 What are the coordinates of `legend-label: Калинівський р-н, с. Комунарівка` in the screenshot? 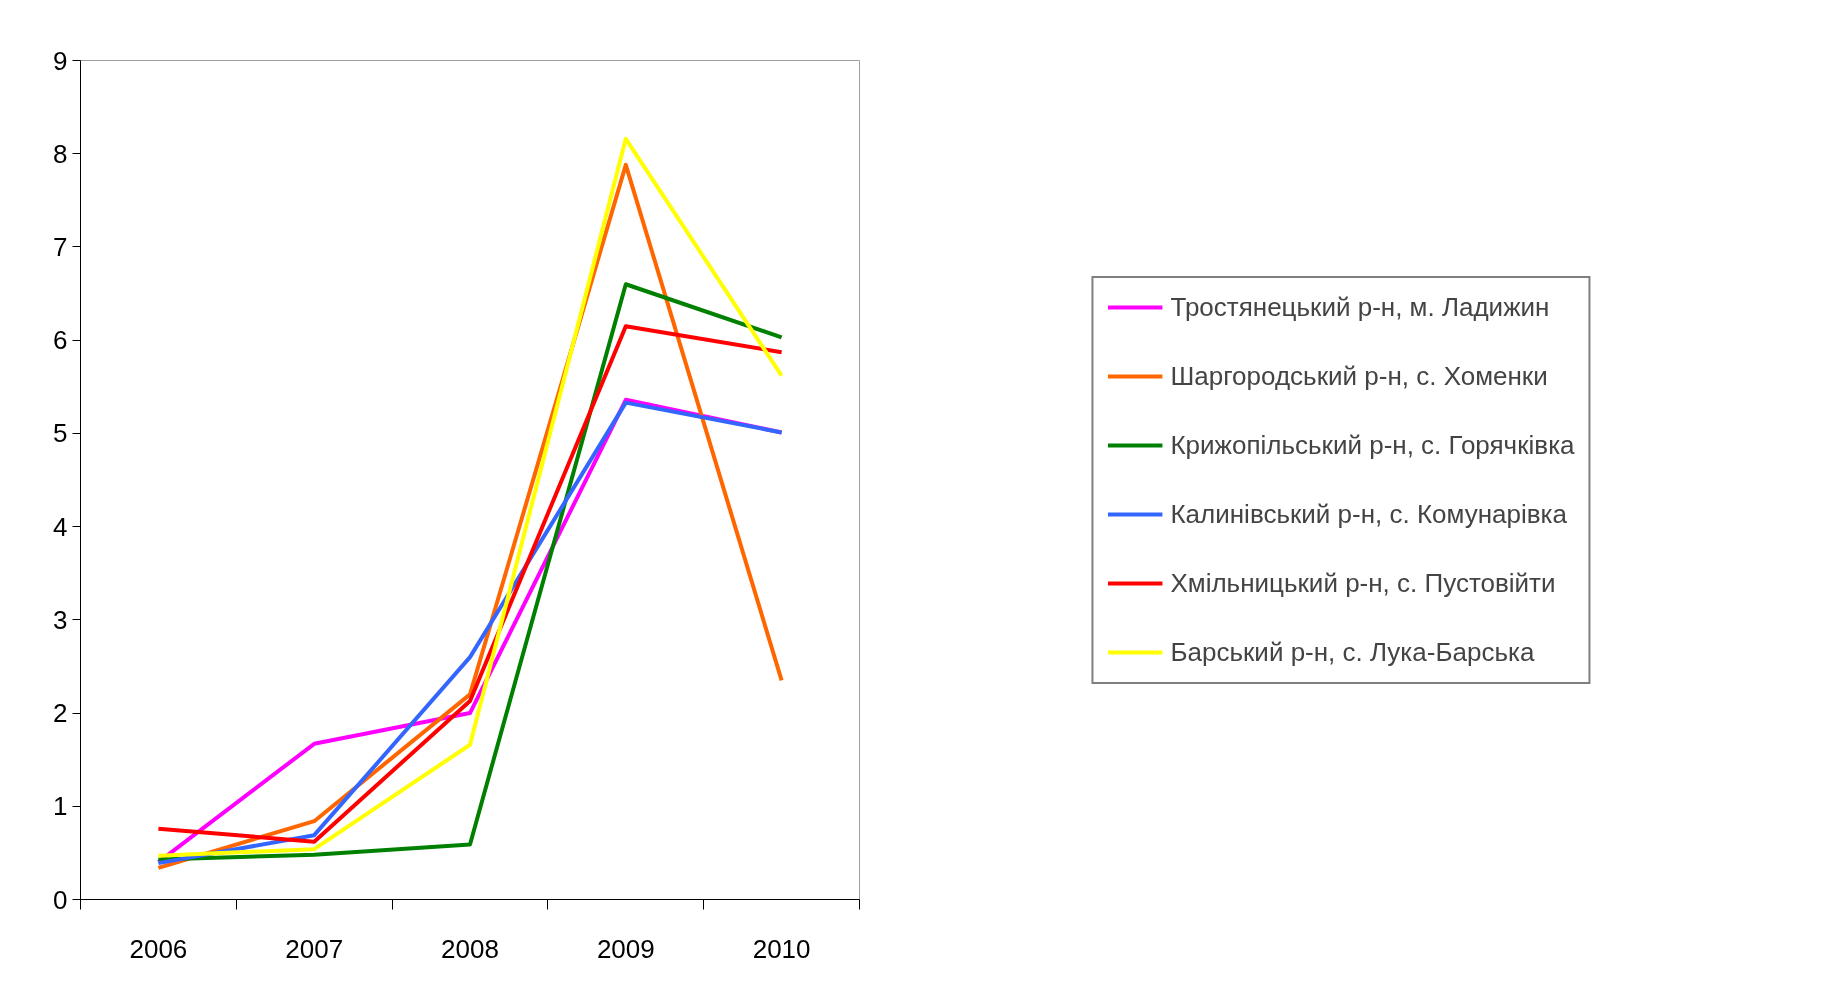 It's located at (1369, 514).